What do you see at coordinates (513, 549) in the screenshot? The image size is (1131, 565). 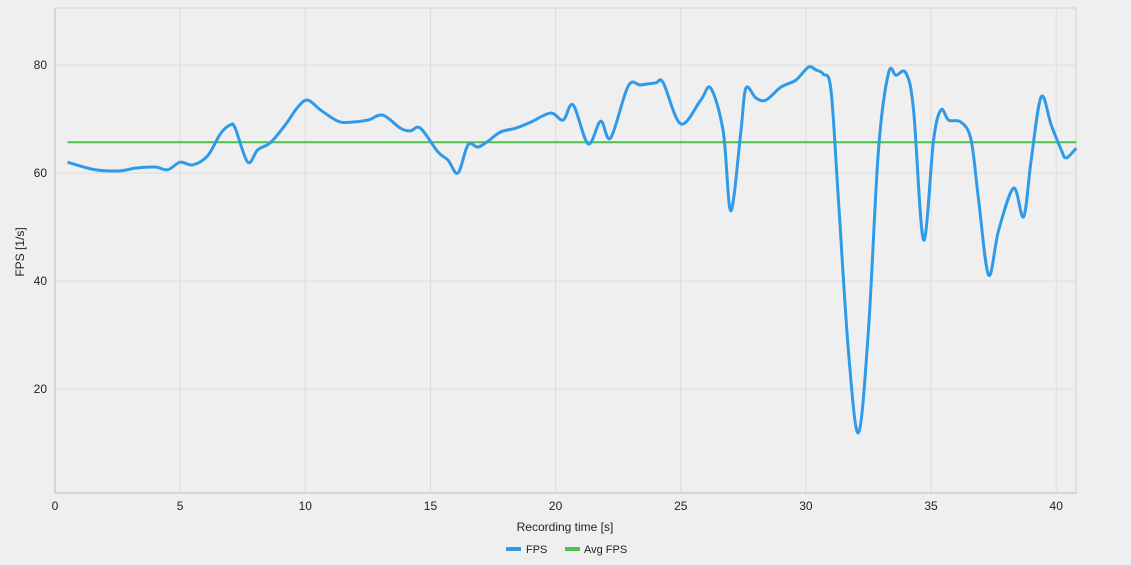 I see `legend-swatch-fps` at bounding box center [513, 549].